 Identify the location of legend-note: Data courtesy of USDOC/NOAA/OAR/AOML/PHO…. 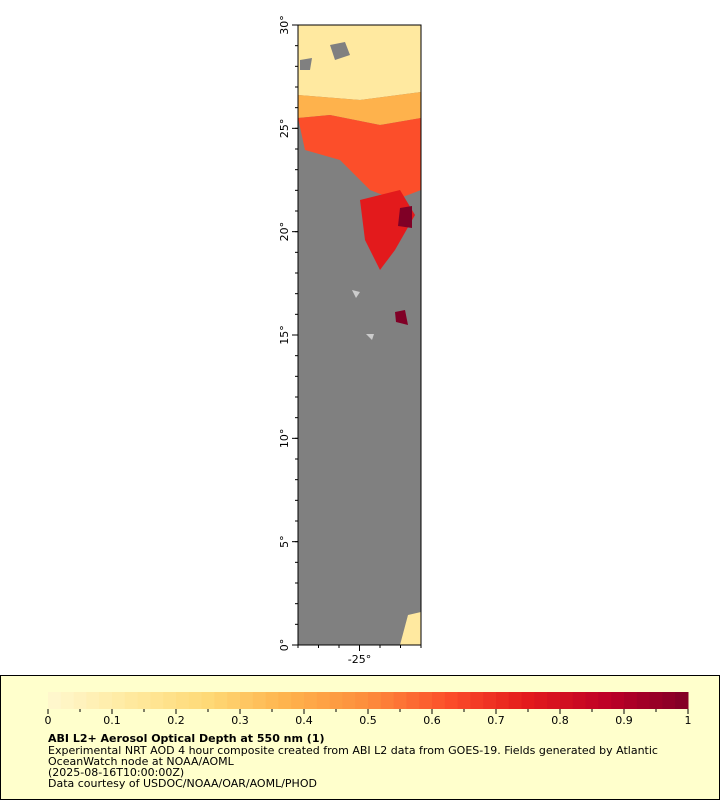
(182, 783).